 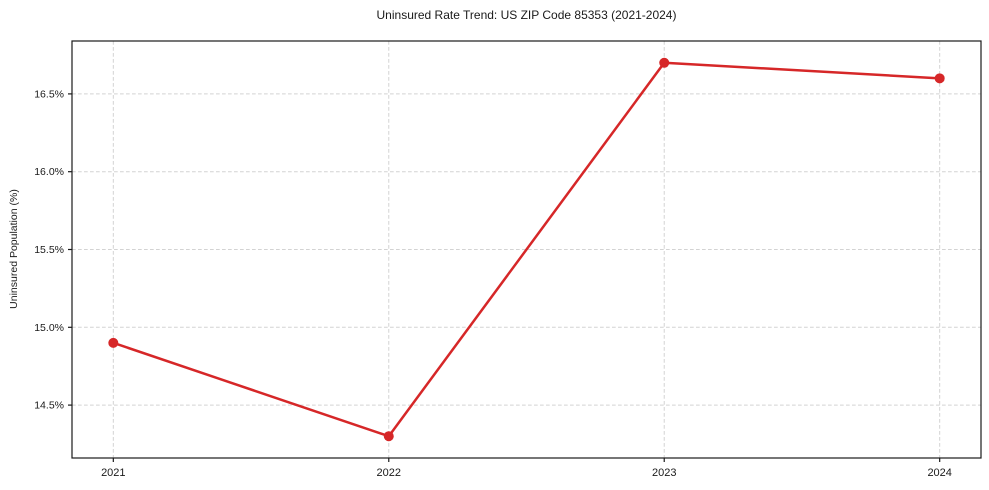 I want to click on x-tick-label: 2024, so click(x=939, y=473).